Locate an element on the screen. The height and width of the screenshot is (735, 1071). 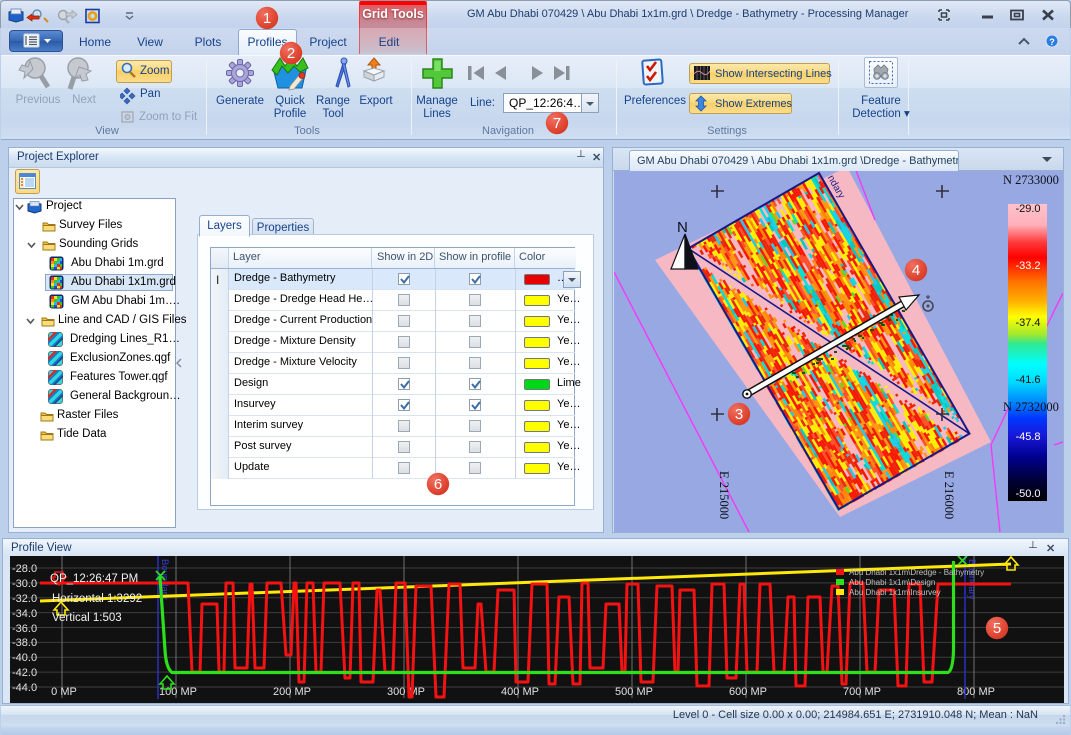
svg-text: -50.0 is located at coordinates (1027, 494).